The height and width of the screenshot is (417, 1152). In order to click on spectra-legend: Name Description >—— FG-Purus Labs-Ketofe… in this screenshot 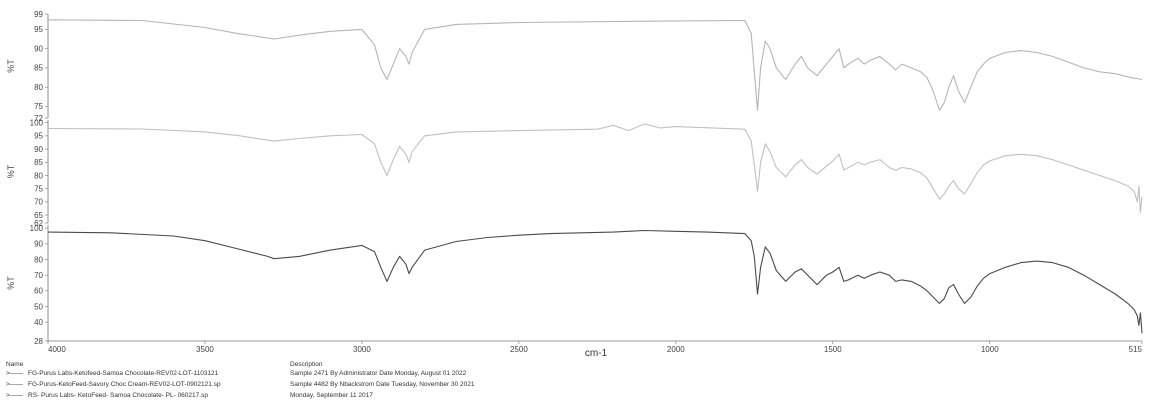, I will do `click(356, 381)`.